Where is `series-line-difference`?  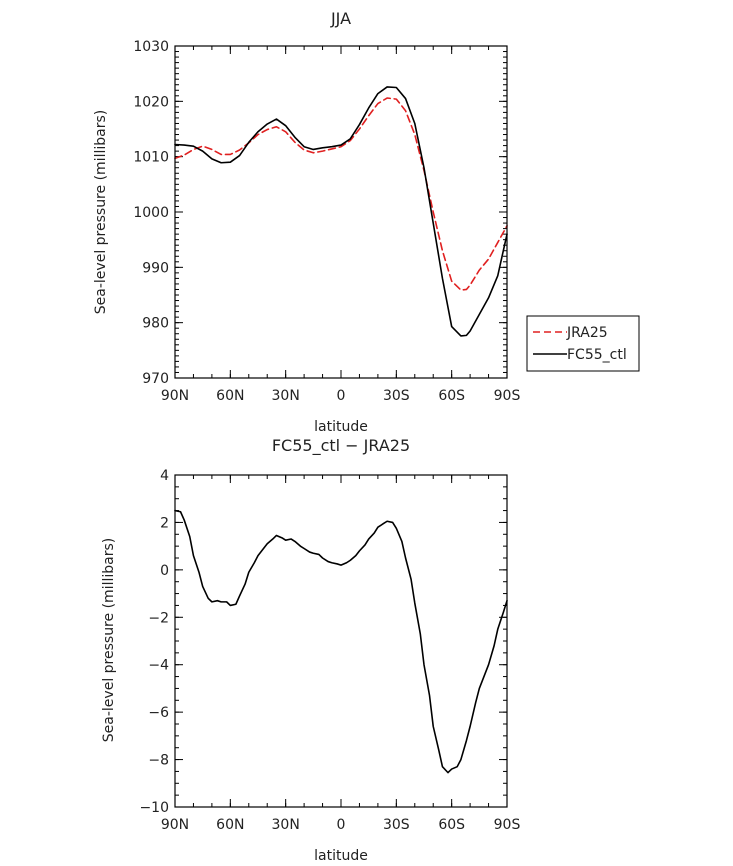 series-line-difference is located at coordinates (341, 641).